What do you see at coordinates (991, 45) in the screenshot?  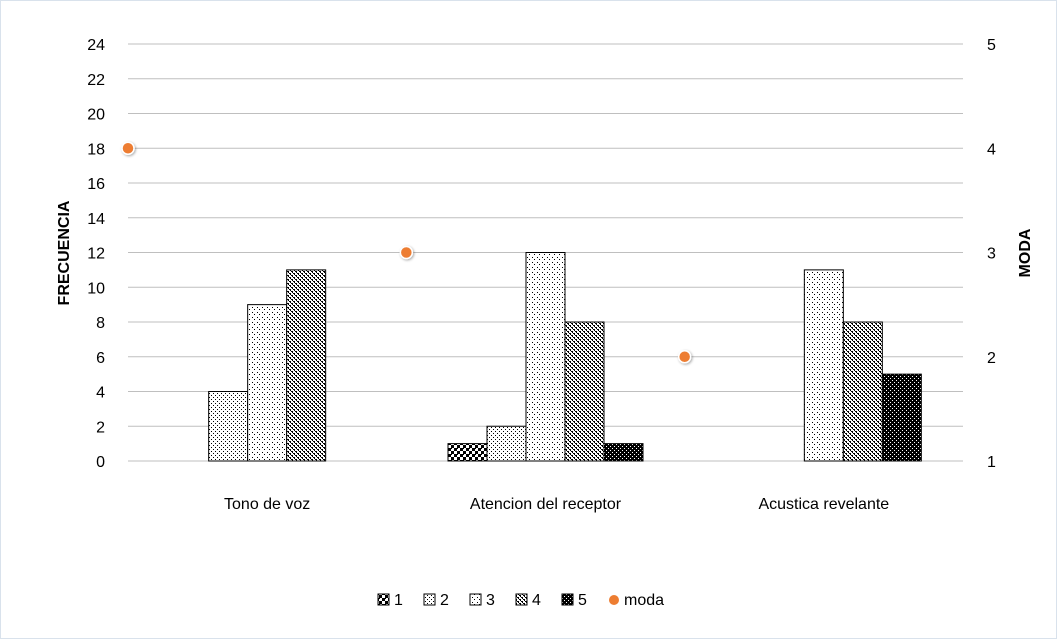 I see `y2-tick-label: 5` at bounding box center [991, 45].